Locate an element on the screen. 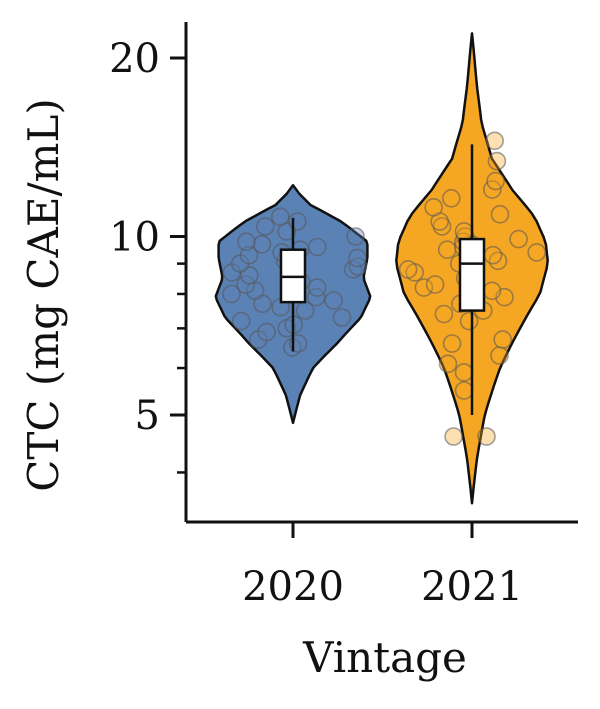 The height and width of the screenshot is (709, 600). y-tick-label-20: 20 is located at coordinates (134, 59).